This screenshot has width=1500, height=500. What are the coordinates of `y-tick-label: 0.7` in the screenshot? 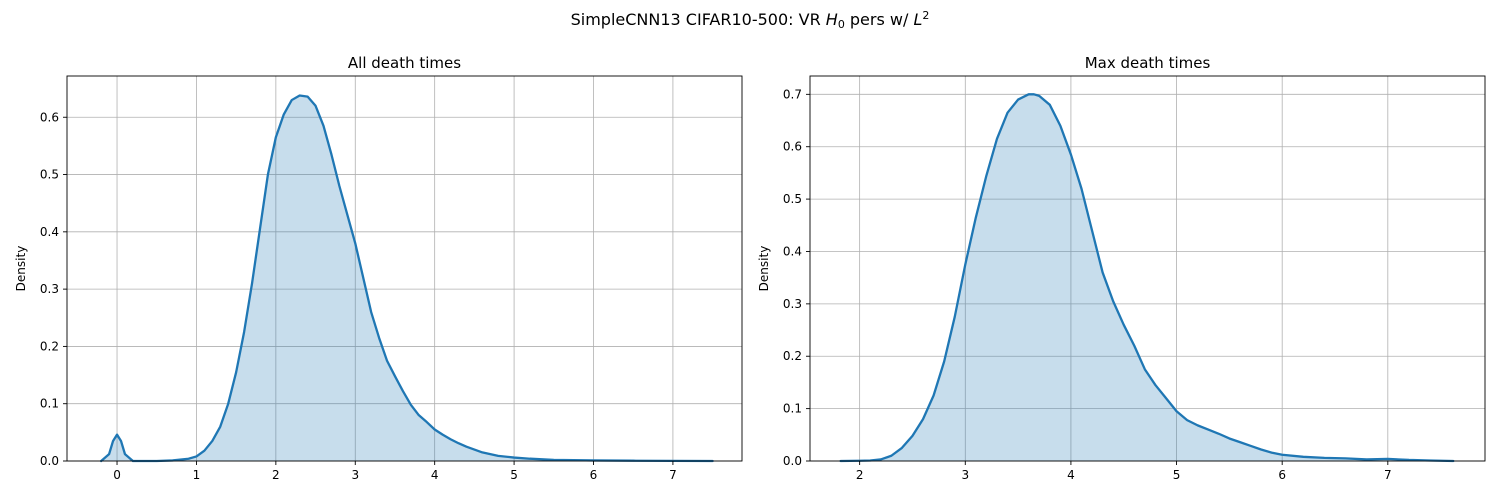 It's located at (792, 94).